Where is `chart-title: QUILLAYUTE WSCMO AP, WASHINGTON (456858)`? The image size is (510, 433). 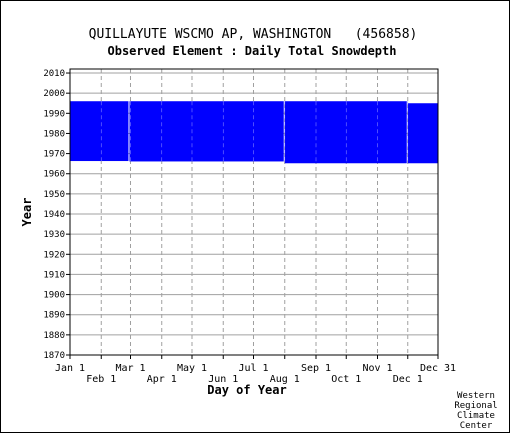
chart-title: QUILLAYUTE WSCMO AP, WASHINGTON (456858) is located at coordinates (253, 34).